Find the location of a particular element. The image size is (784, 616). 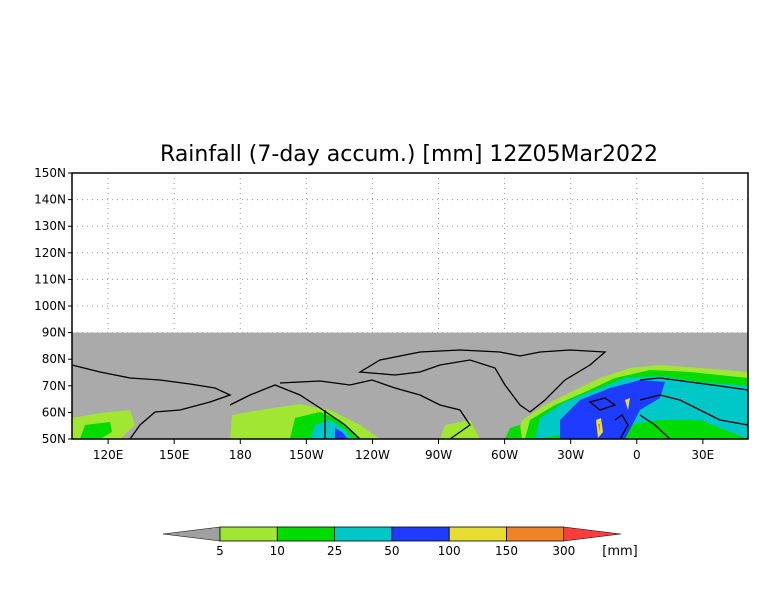

lat-tick-label: 130N is located at coordinates (50, 226).